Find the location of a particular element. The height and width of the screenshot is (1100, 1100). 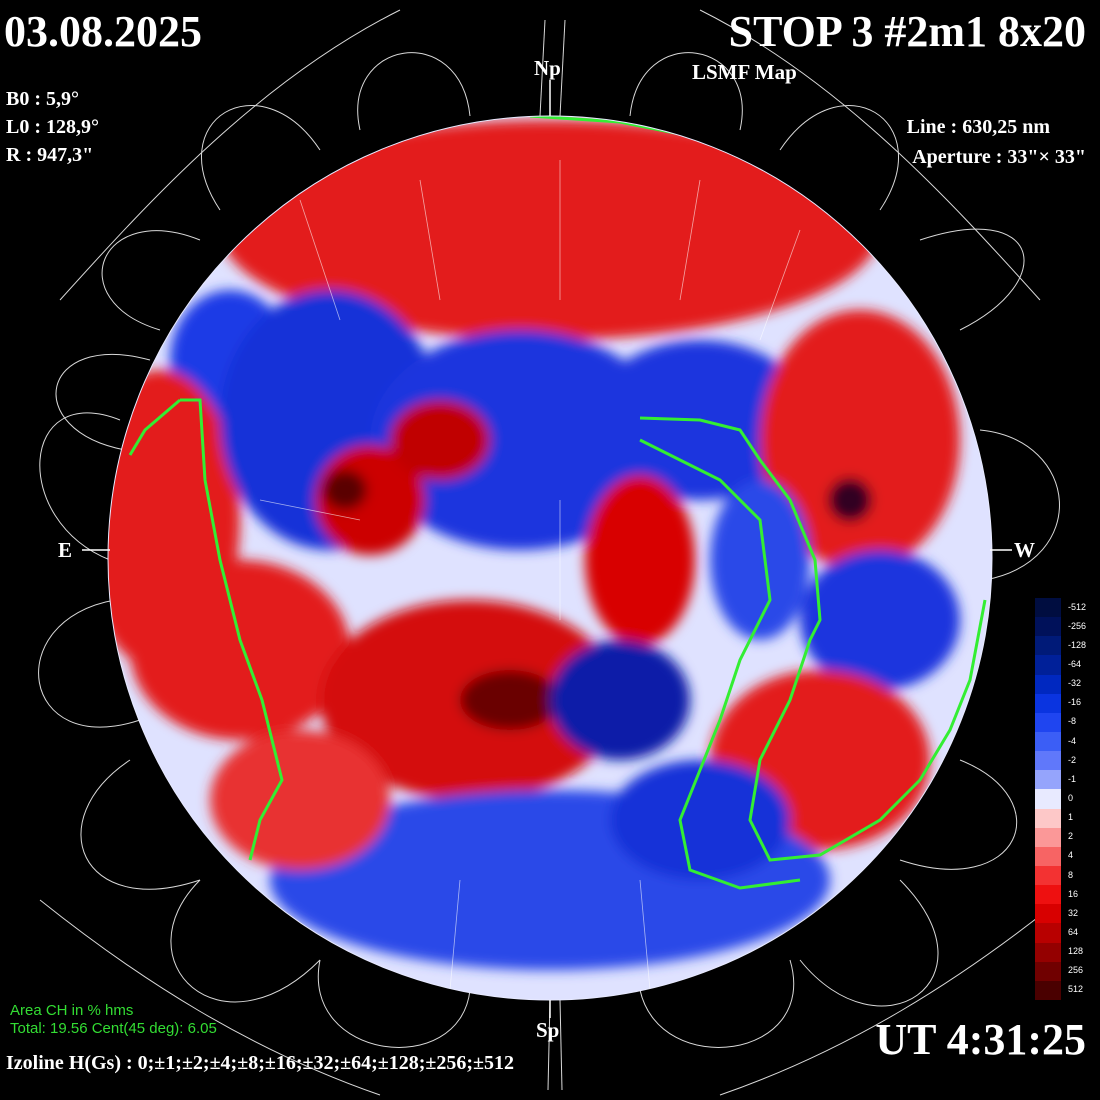

scale-tick-label: -128 is located at coordinates (1077, 644).